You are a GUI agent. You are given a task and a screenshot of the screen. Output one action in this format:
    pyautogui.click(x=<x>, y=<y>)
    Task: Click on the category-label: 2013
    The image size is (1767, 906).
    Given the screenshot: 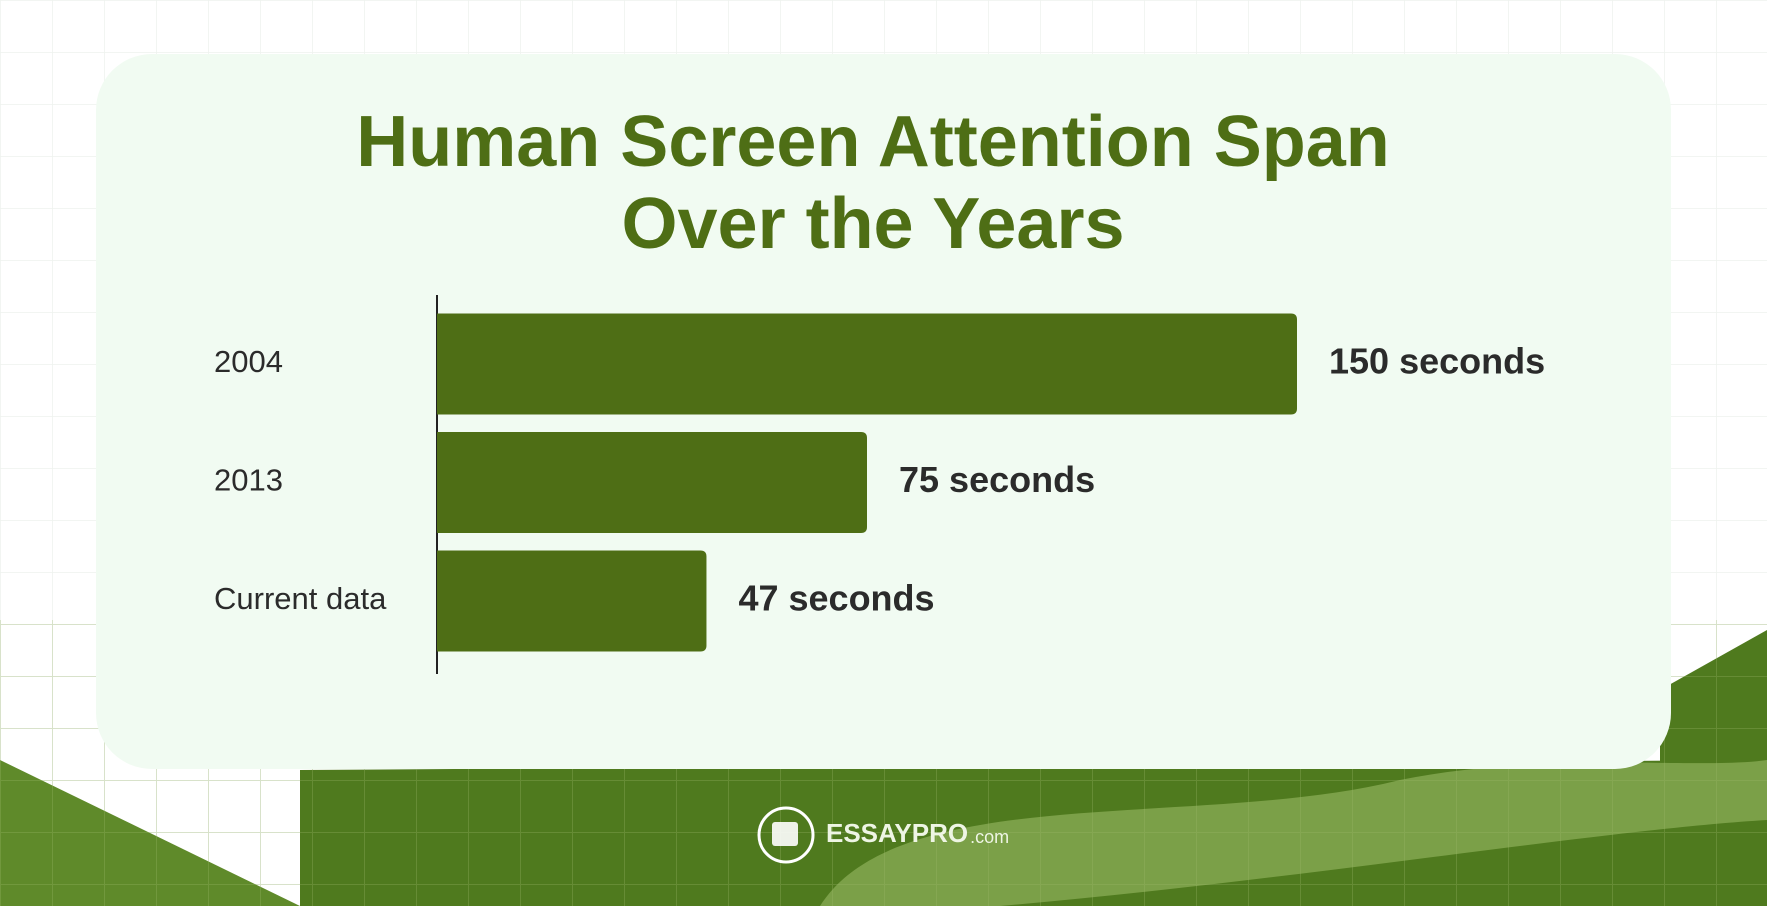 What is the action you would take?
    pyautogui.click(x=248, y=480)
    